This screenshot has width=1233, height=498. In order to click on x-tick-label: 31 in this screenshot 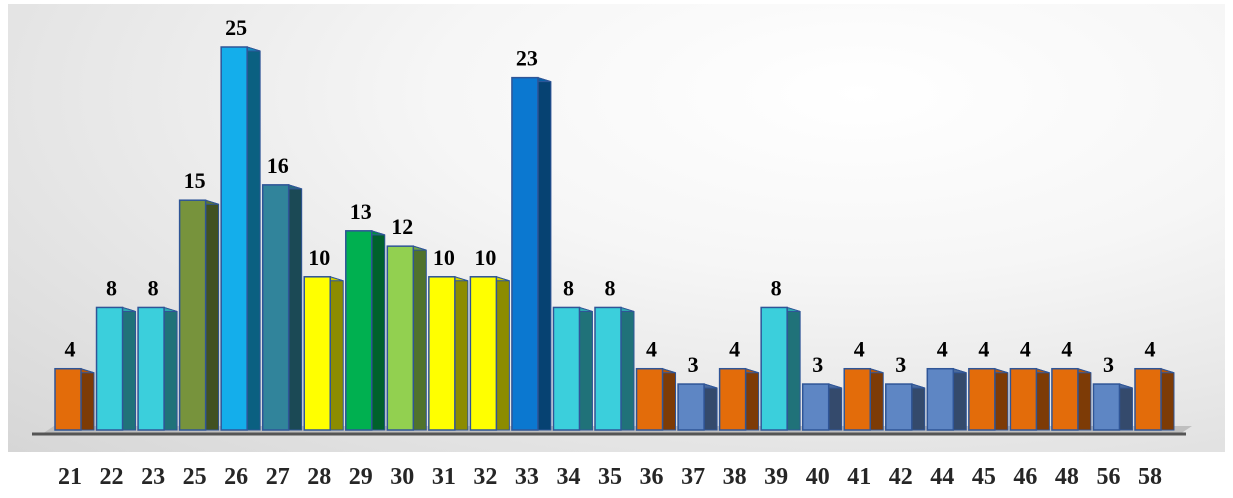, I will do `click(444, 477)`.